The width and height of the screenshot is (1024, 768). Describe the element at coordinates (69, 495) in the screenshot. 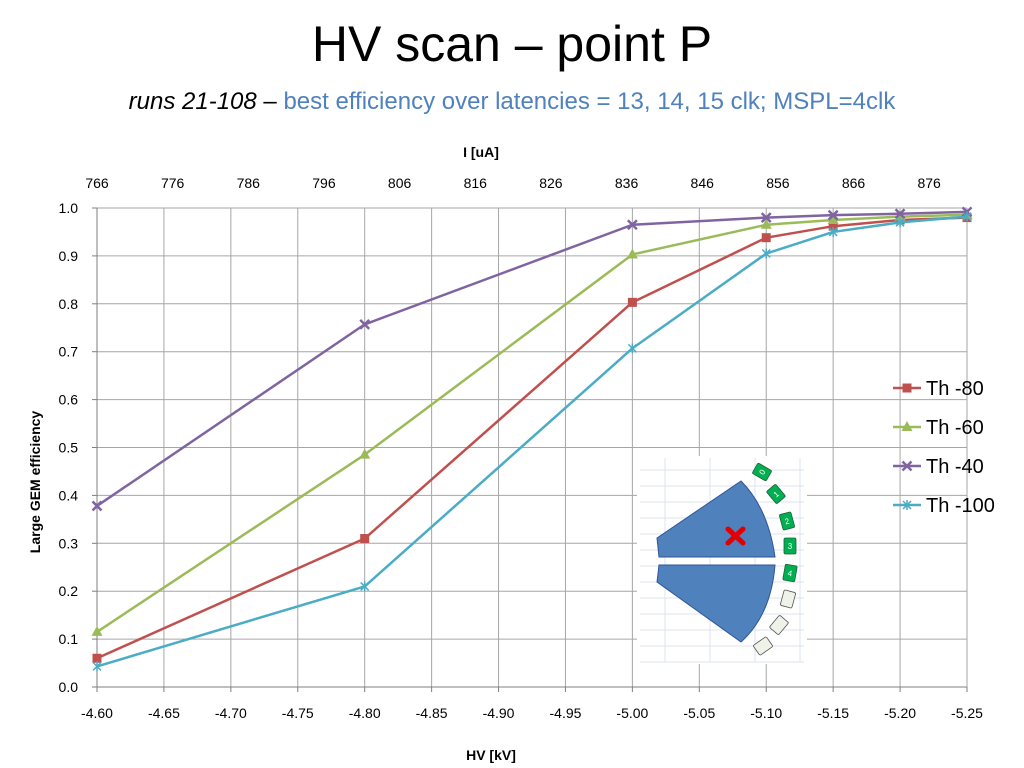

I see `y-tick-label: 0.4` at that location.